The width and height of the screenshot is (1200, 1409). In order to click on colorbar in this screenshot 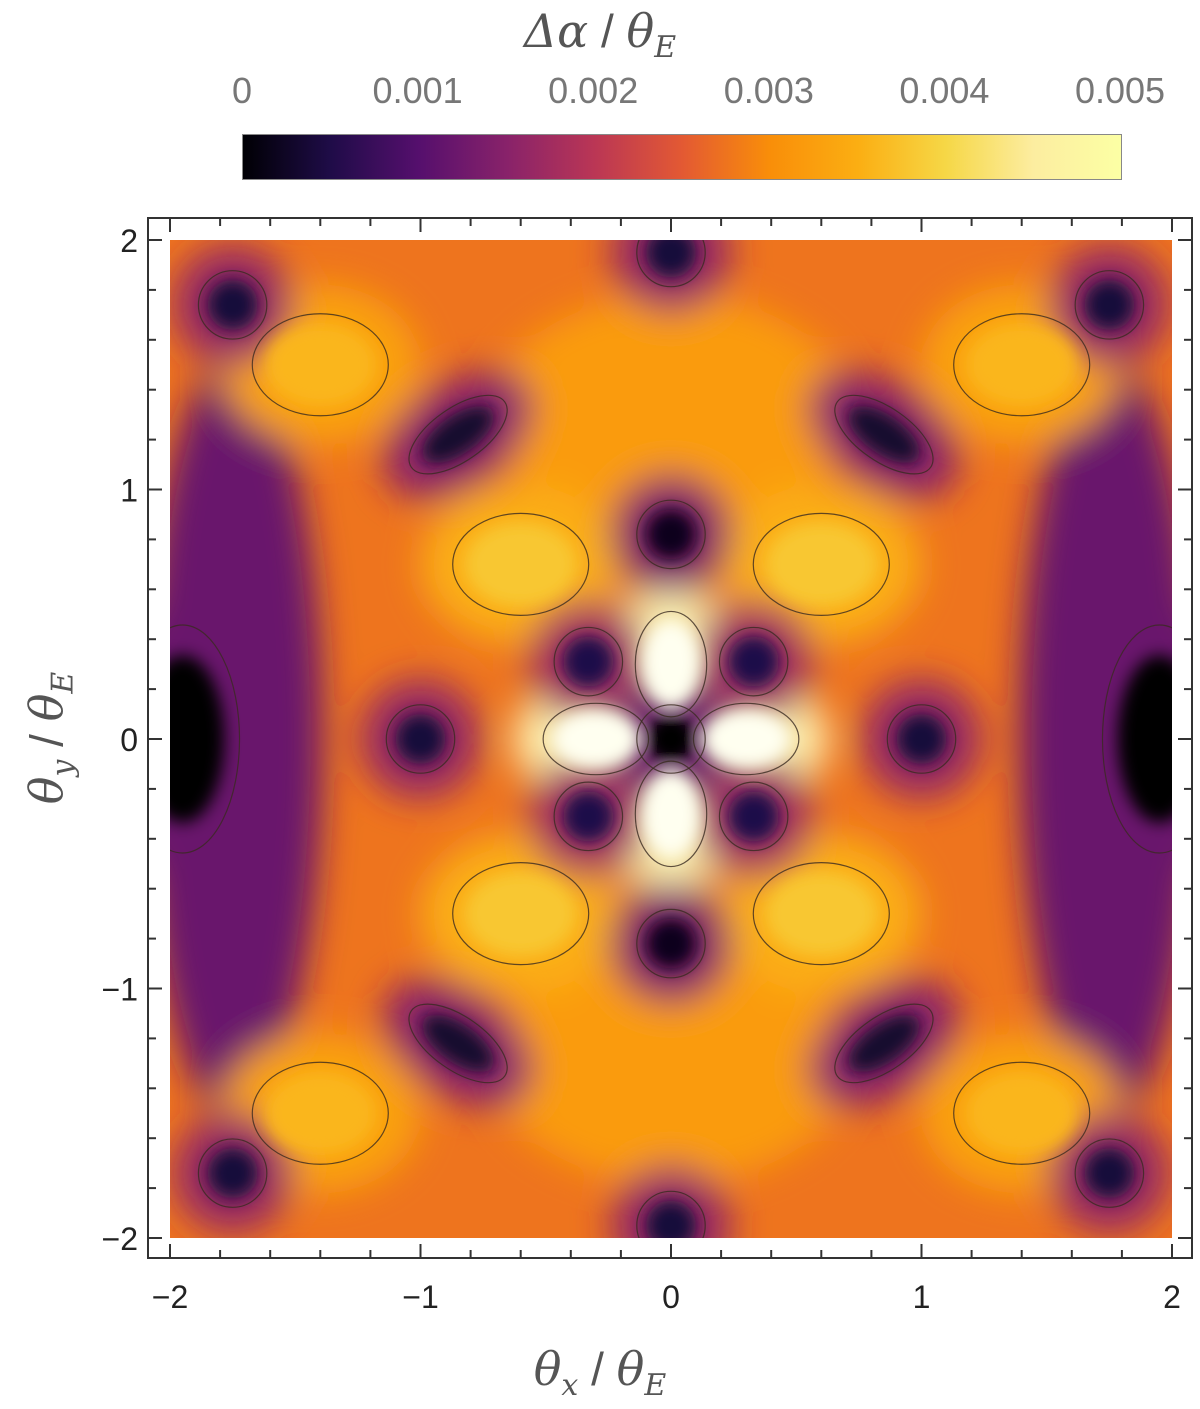, I will do `click(682, 157)`.